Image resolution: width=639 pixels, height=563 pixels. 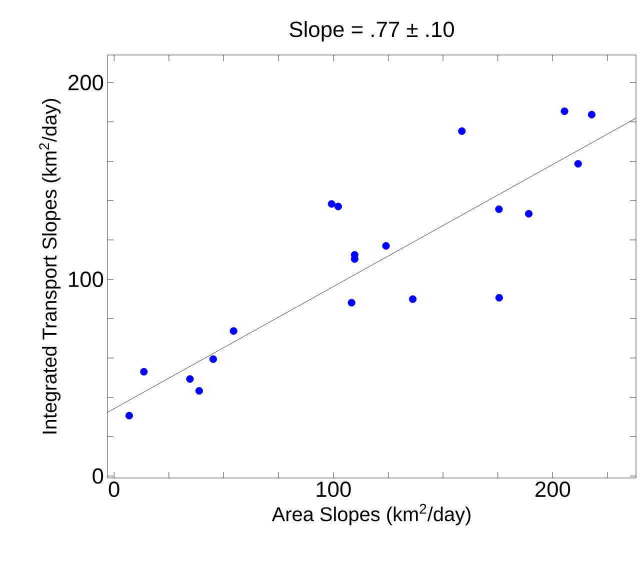 What do you see at coordinates (114, 490) in the screenshot?
I see `x-tick-label: 0` at bounding box center [114, 490].